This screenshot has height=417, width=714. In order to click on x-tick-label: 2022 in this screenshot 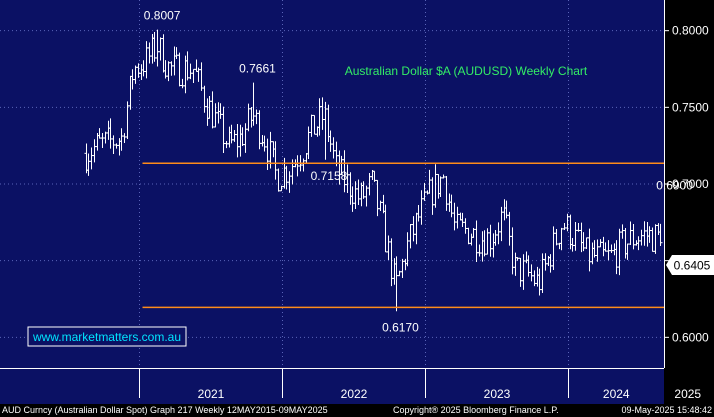, I will do `click(354, 394)`.